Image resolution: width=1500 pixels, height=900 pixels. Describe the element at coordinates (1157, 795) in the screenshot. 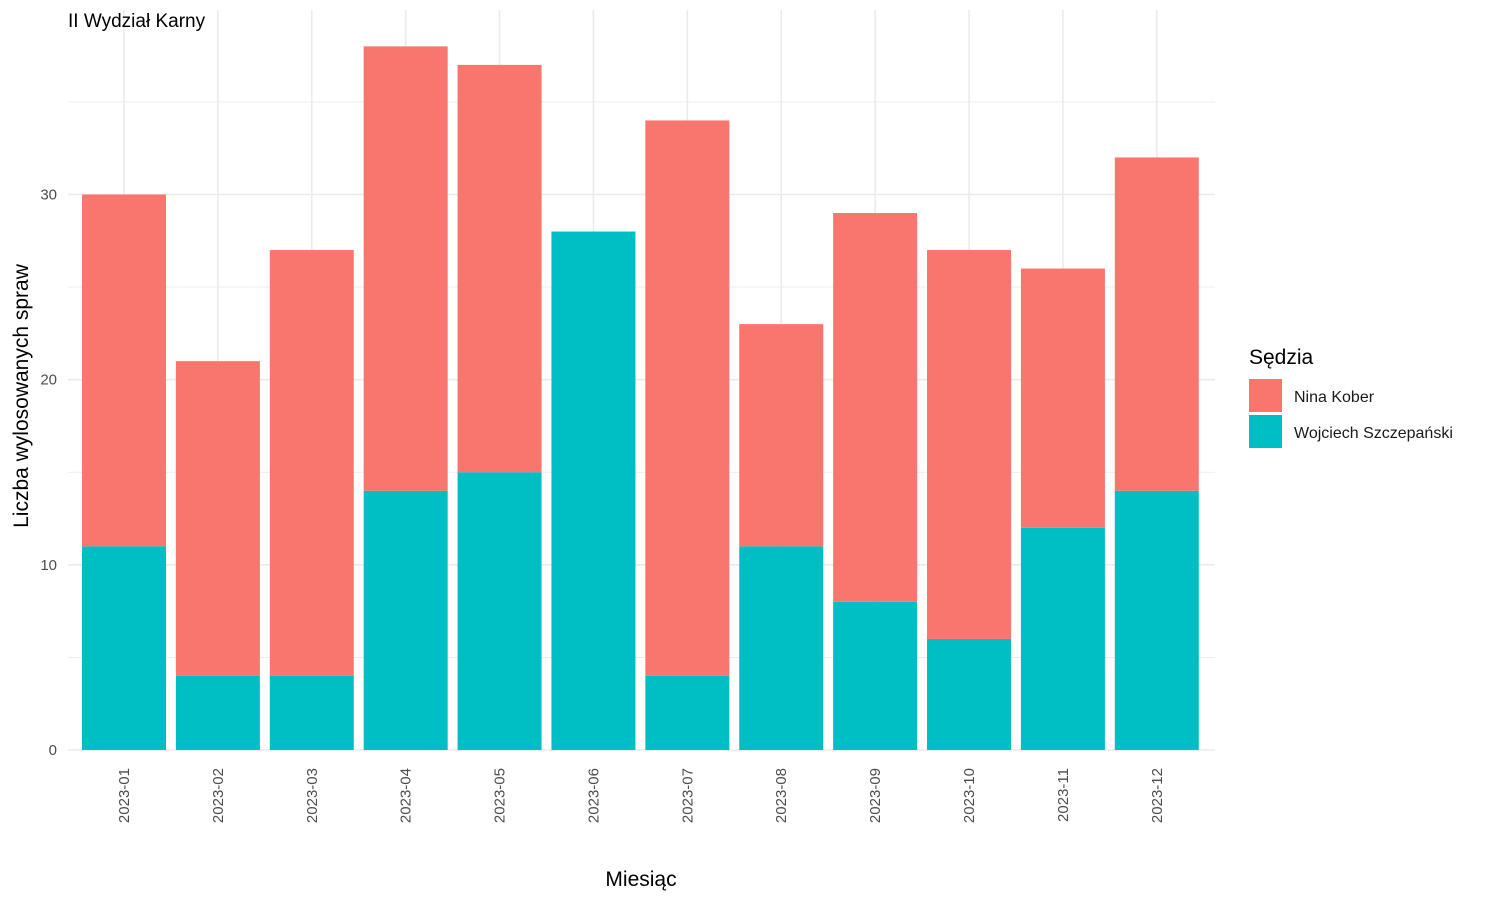

I see `x-tick-label: 2023-12` at that location.